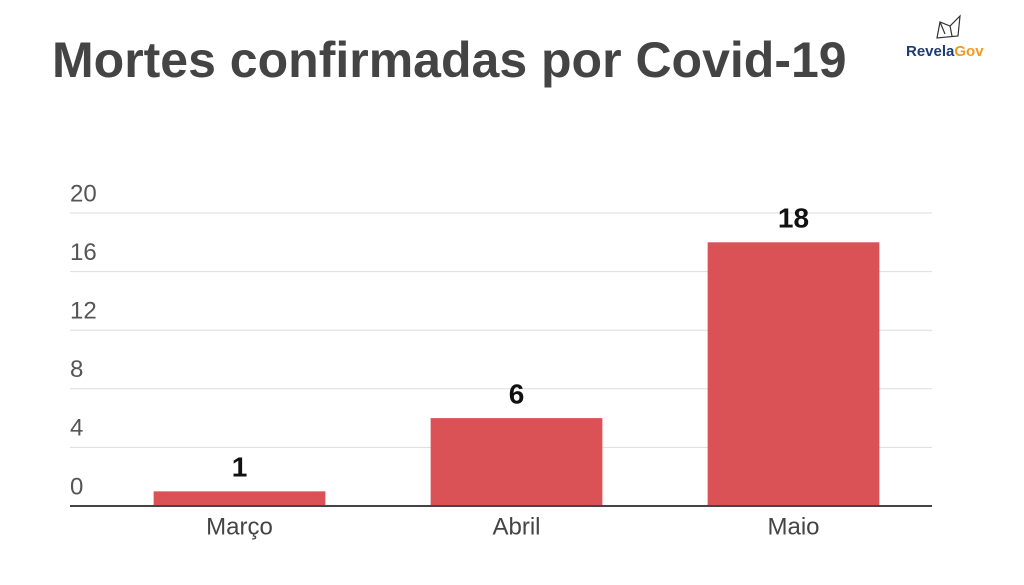 The height and width of the screenshot is (585, 1024). I want to click on data-label: 6, so click(517, 393).